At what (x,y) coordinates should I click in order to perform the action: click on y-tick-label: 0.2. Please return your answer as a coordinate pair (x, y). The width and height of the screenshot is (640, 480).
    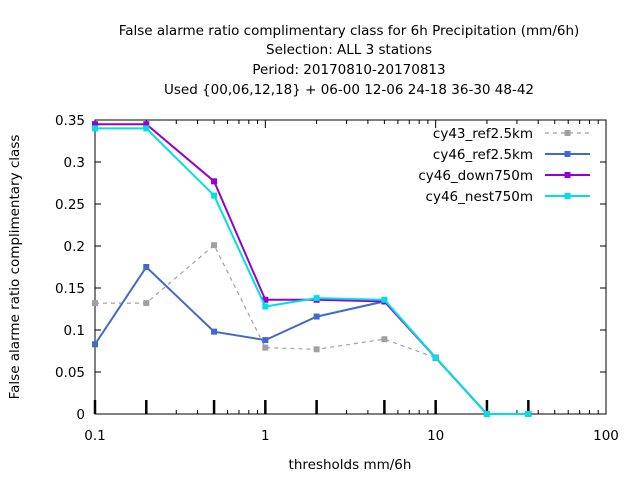
    Looking at the image, I should click on (74, 247).